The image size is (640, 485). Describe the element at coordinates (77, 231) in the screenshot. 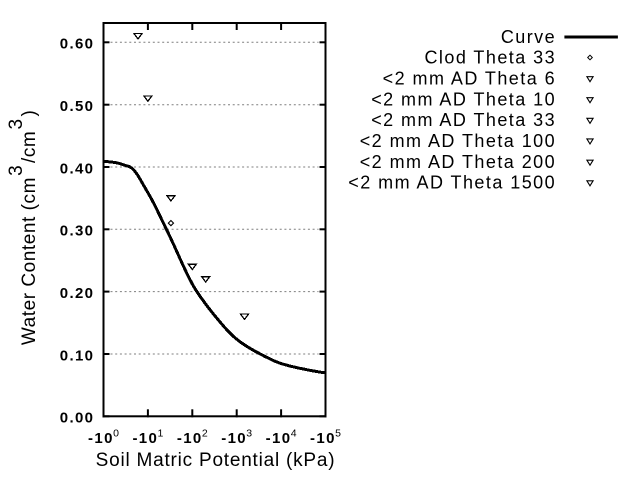

I see `svg-text: 0.30` at that location.